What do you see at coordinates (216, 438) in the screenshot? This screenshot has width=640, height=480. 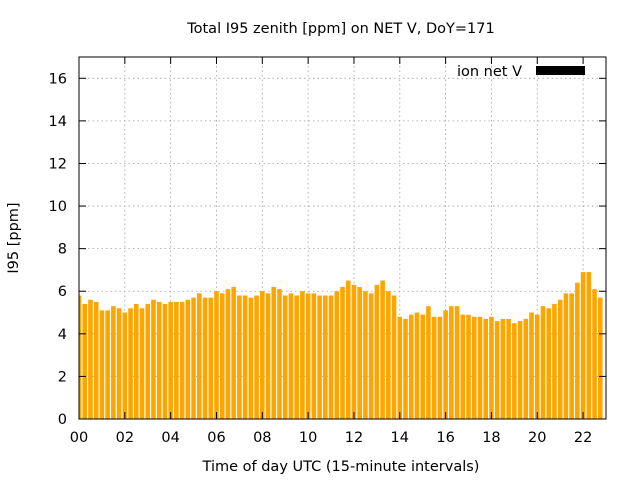 I see `x-tick-label: 06` at bounding box center [216, 438].